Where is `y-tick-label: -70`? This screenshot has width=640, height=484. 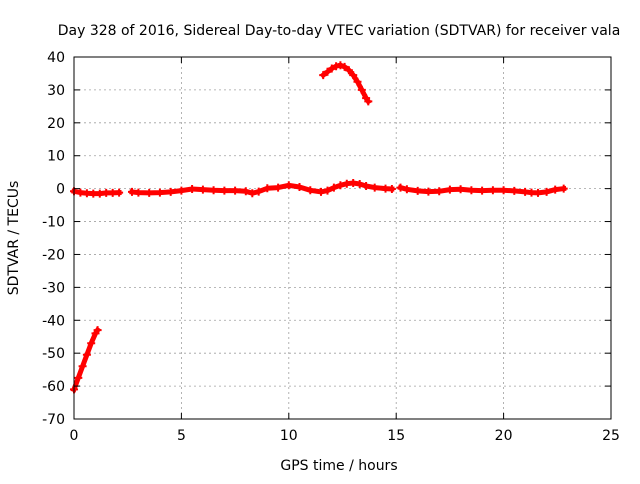 y-tick-label: -70 is located at coordinates (53, 420).